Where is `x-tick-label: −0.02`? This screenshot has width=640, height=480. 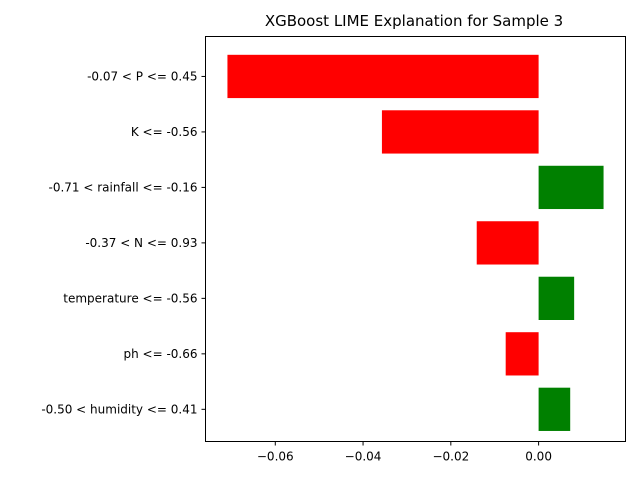 x-tick-label: −0.02 is located at coordinates (450, 457).